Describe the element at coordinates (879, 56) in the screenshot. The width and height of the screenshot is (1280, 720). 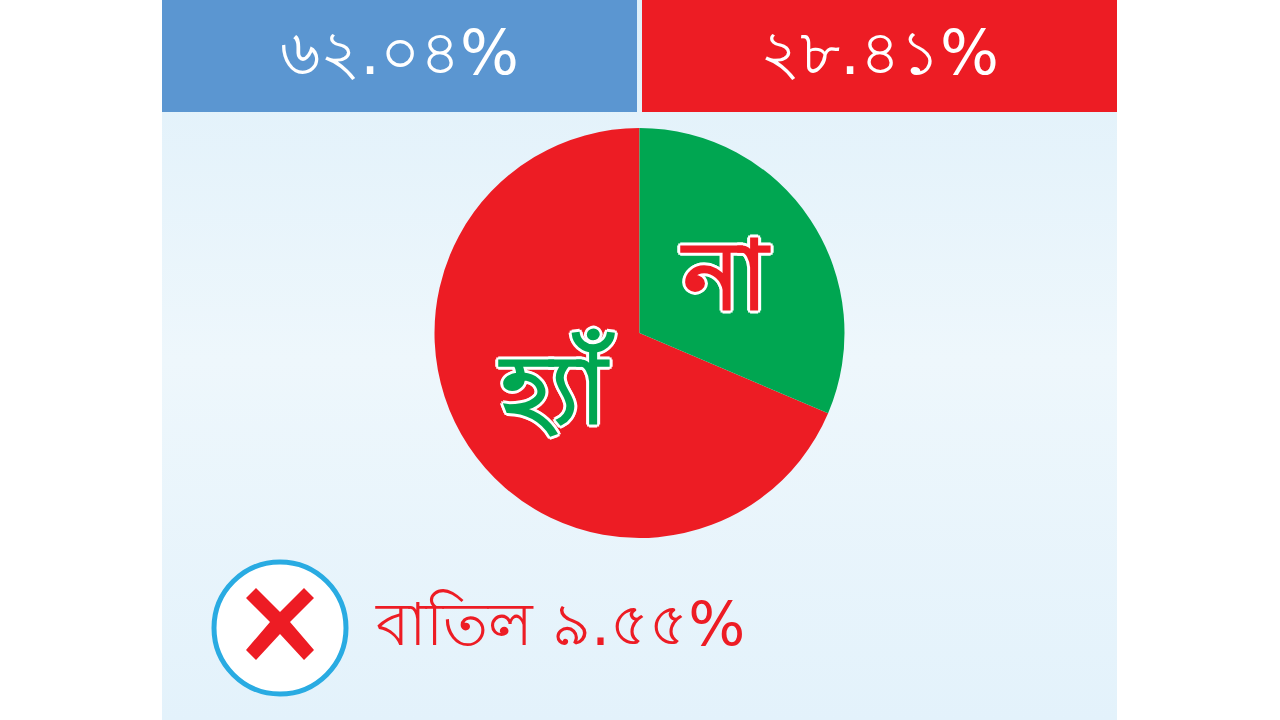
I see `data-label: ২৮.৪১%` at that location.